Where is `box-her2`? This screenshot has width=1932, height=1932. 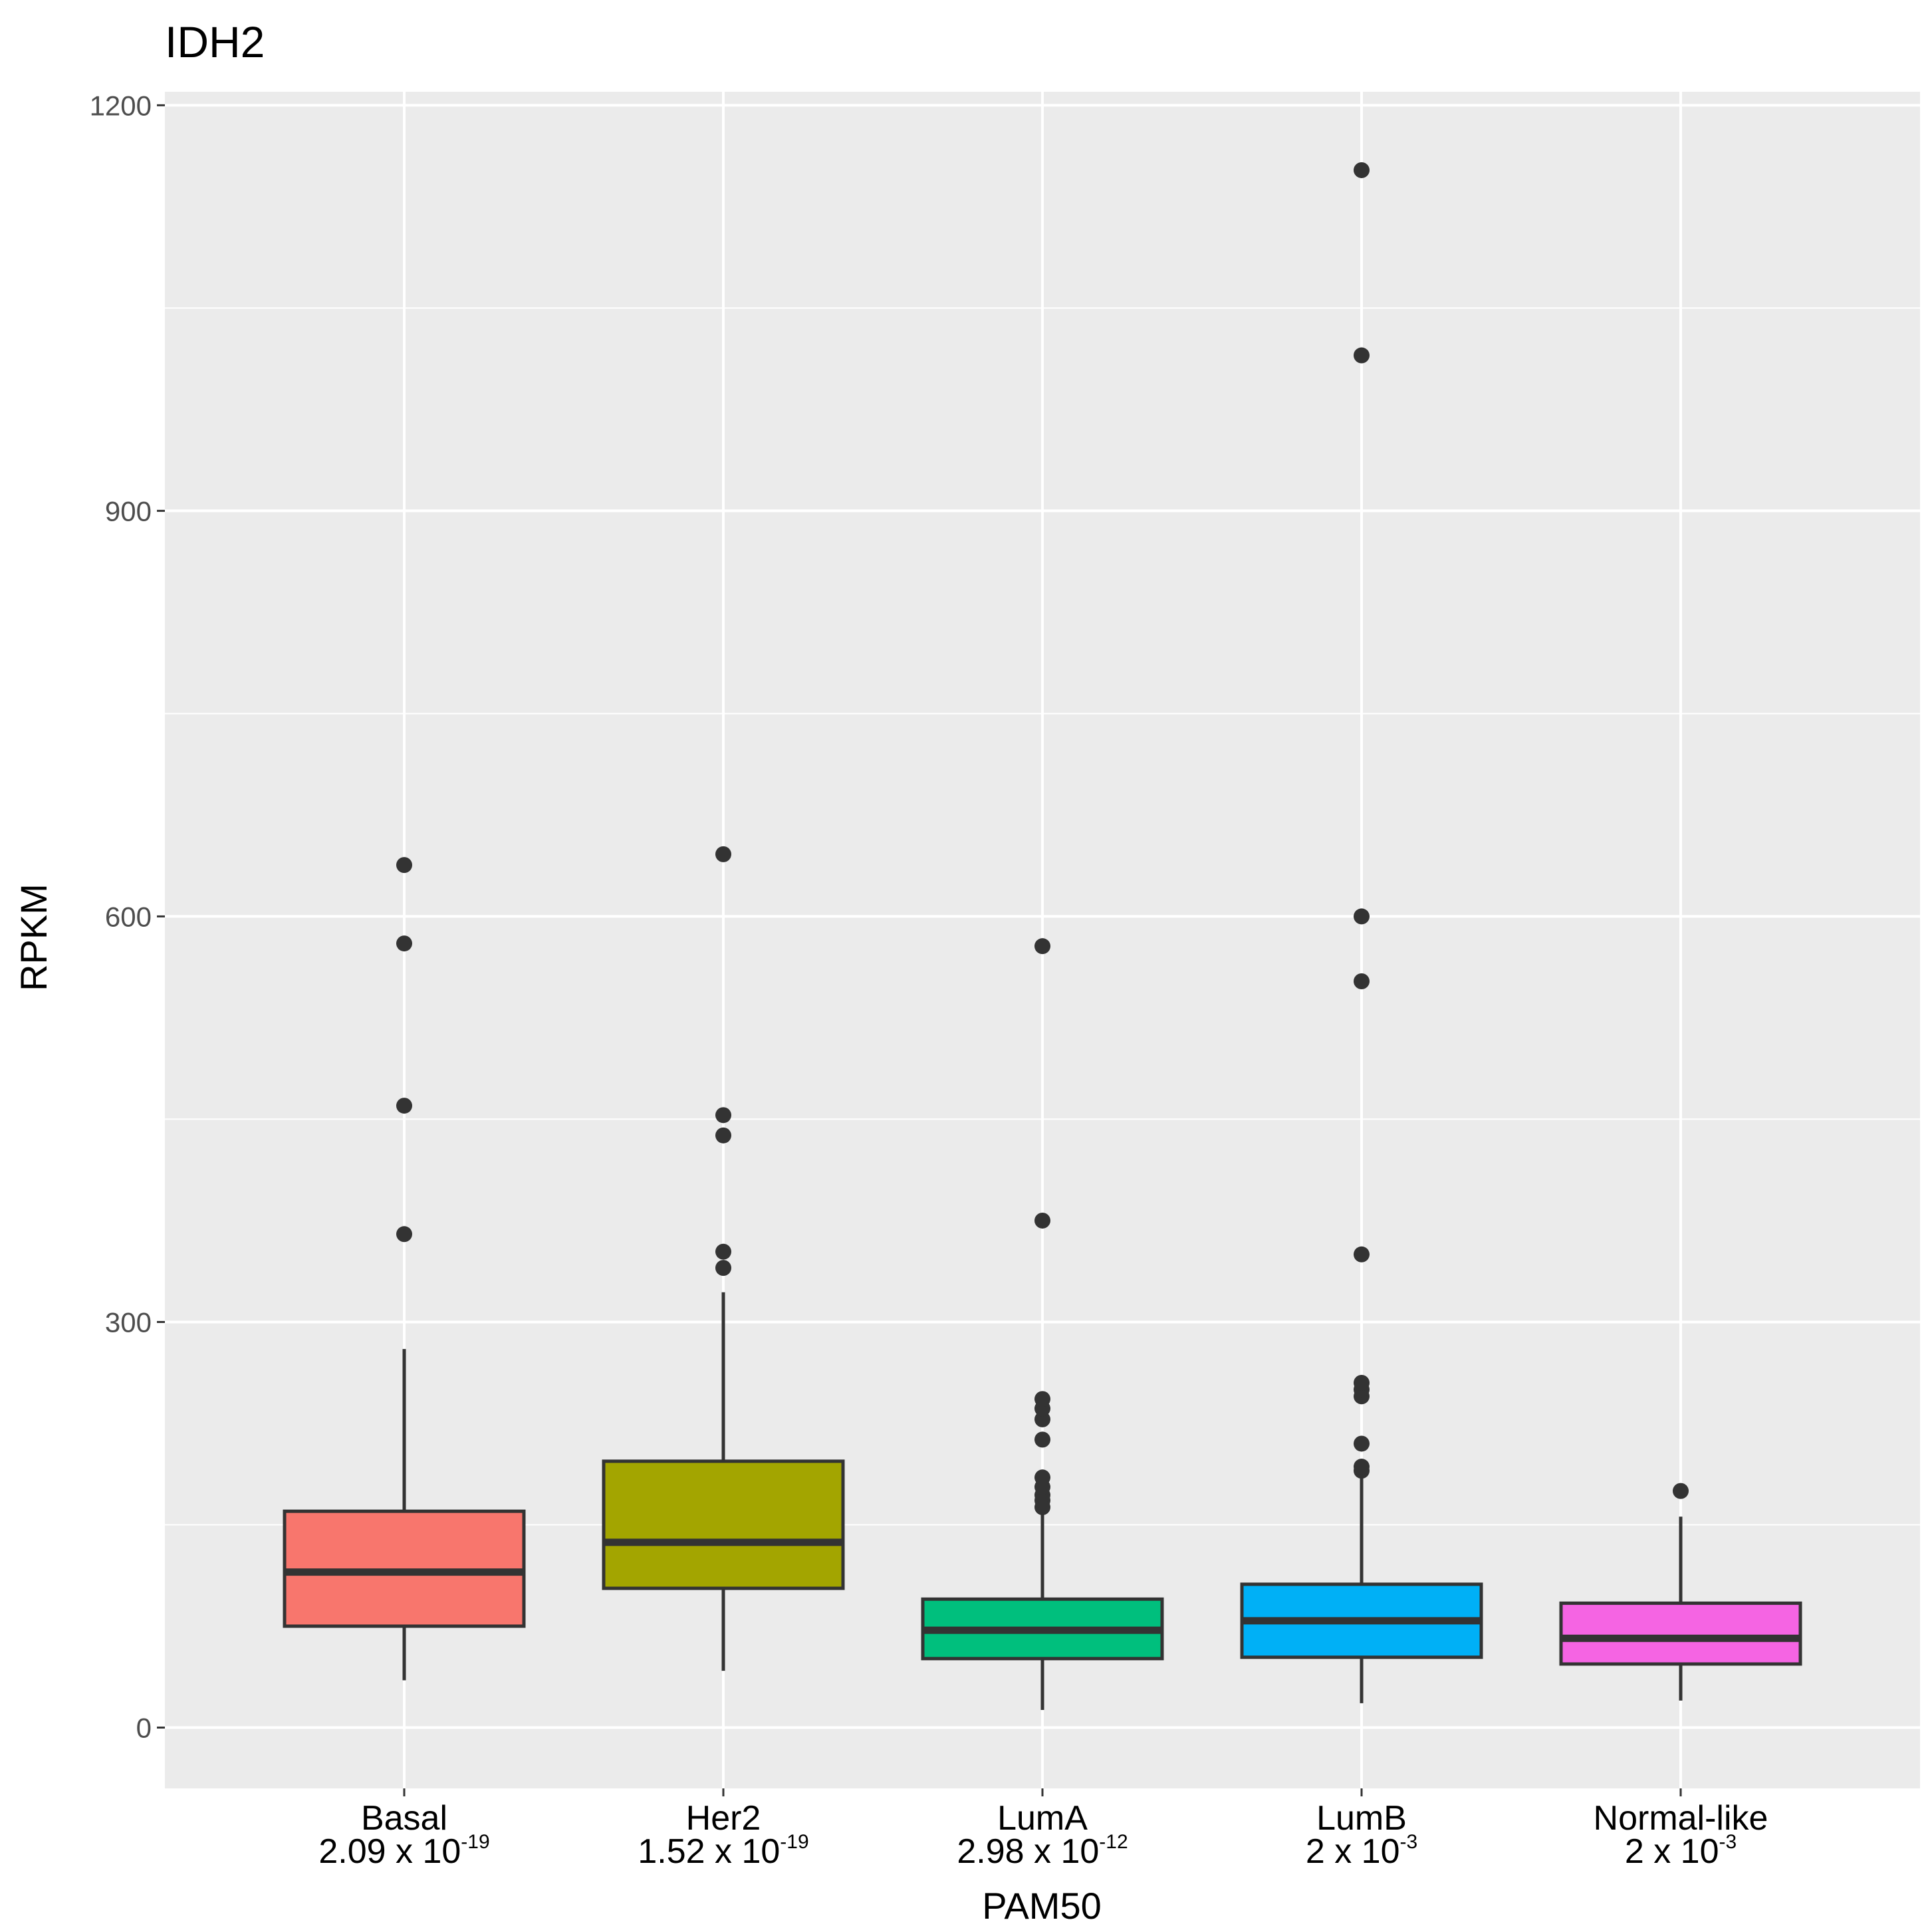
box-her2 is located at coordinates (723, 1259).